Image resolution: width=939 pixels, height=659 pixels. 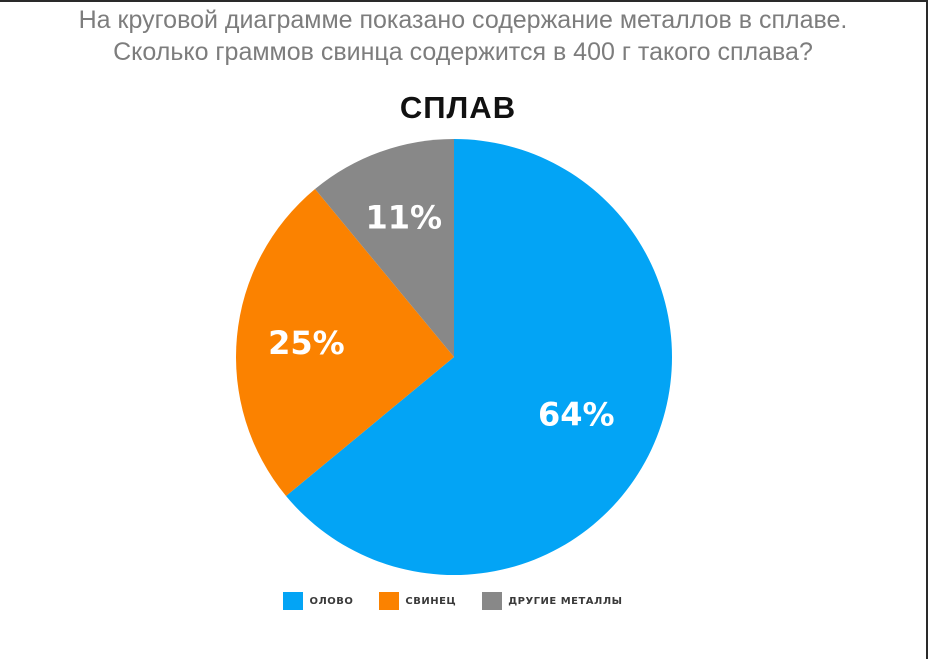 What do you see at coordinates (293, 601) in the screenshot?
I see `legend-swatch-tin` at bounding box center [293, 601].